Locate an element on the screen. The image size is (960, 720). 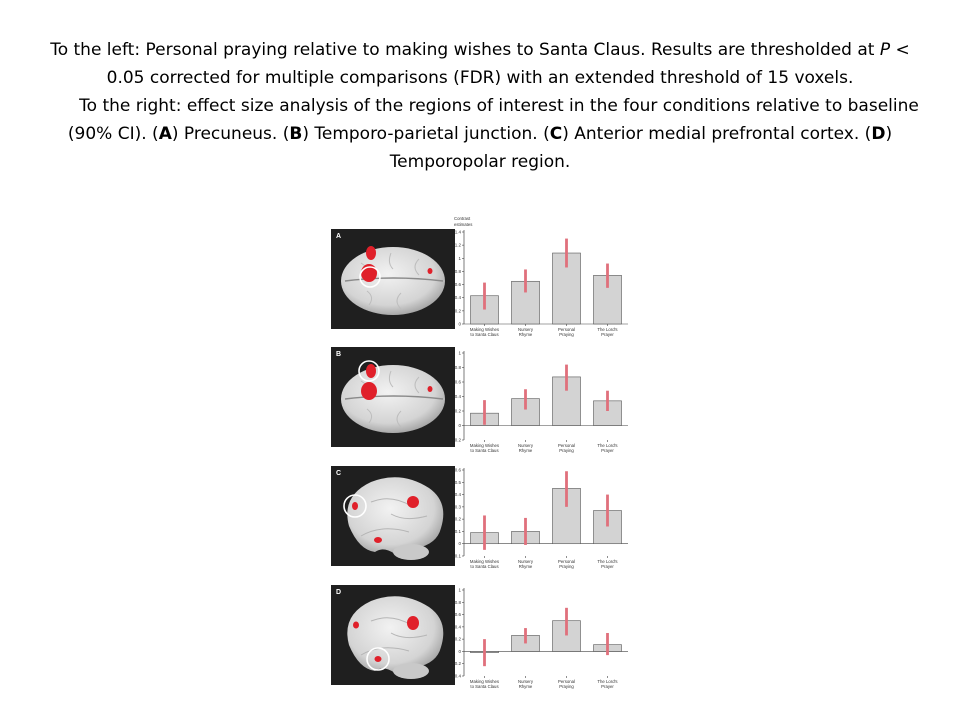
panel-letter-d: D is located at coordinates (339, 592).